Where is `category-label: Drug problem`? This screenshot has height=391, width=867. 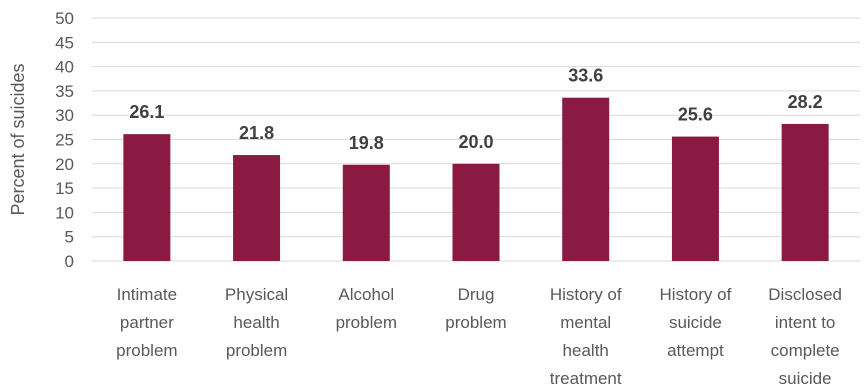 category-label: Drug problem is located at coordinates (475, 308).